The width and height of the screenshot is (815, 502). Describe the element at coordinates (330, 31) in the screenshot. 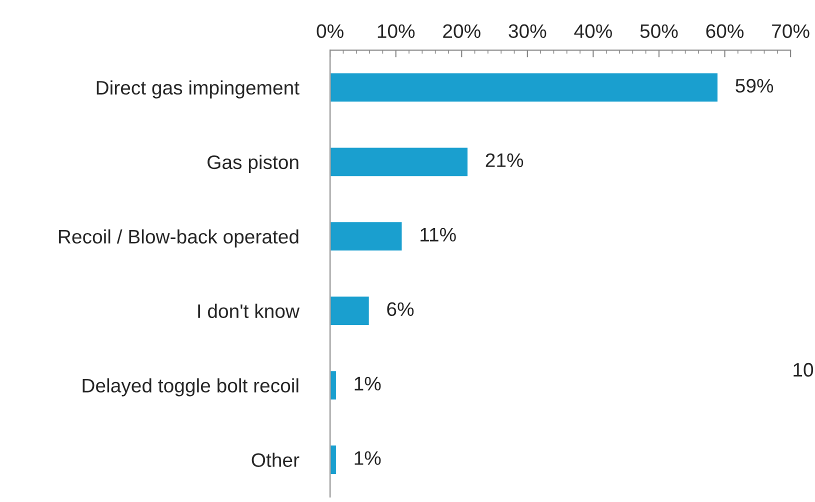

I see `x-tick-label: 0%` at that location.